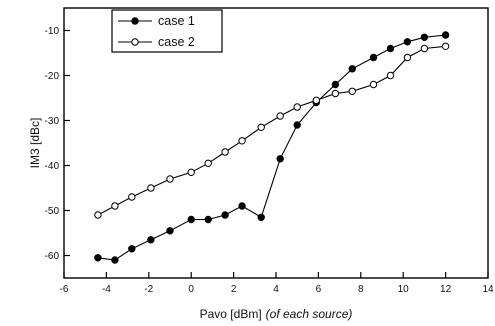  What do you see at coordinates (276, 289) in the screenshot?
I see `x-tick-label: 4` at bounding box center [276, 289].